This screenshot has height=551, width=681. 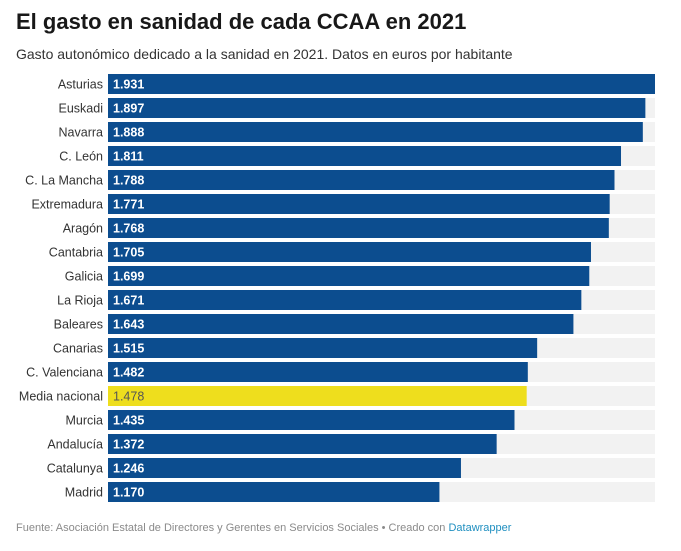 I want to click on category-label: Media nacional, so click(x=61, y=397).